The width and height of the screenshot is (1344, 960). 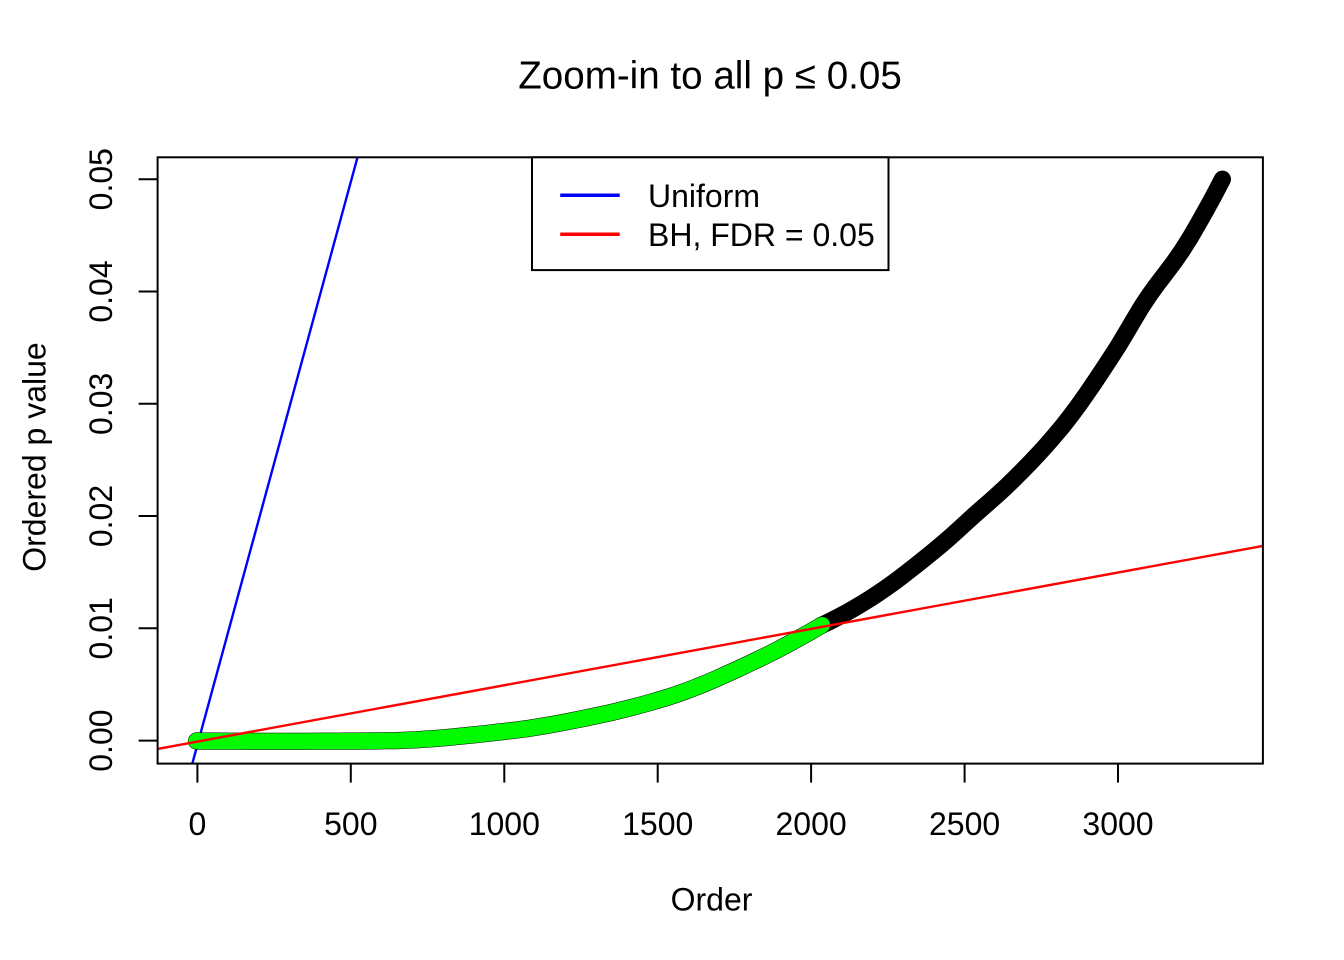 What do you see at coordinates (350, 824) in the screenshot?
I see `svg-text: 500` at bounding box center [350, 824].